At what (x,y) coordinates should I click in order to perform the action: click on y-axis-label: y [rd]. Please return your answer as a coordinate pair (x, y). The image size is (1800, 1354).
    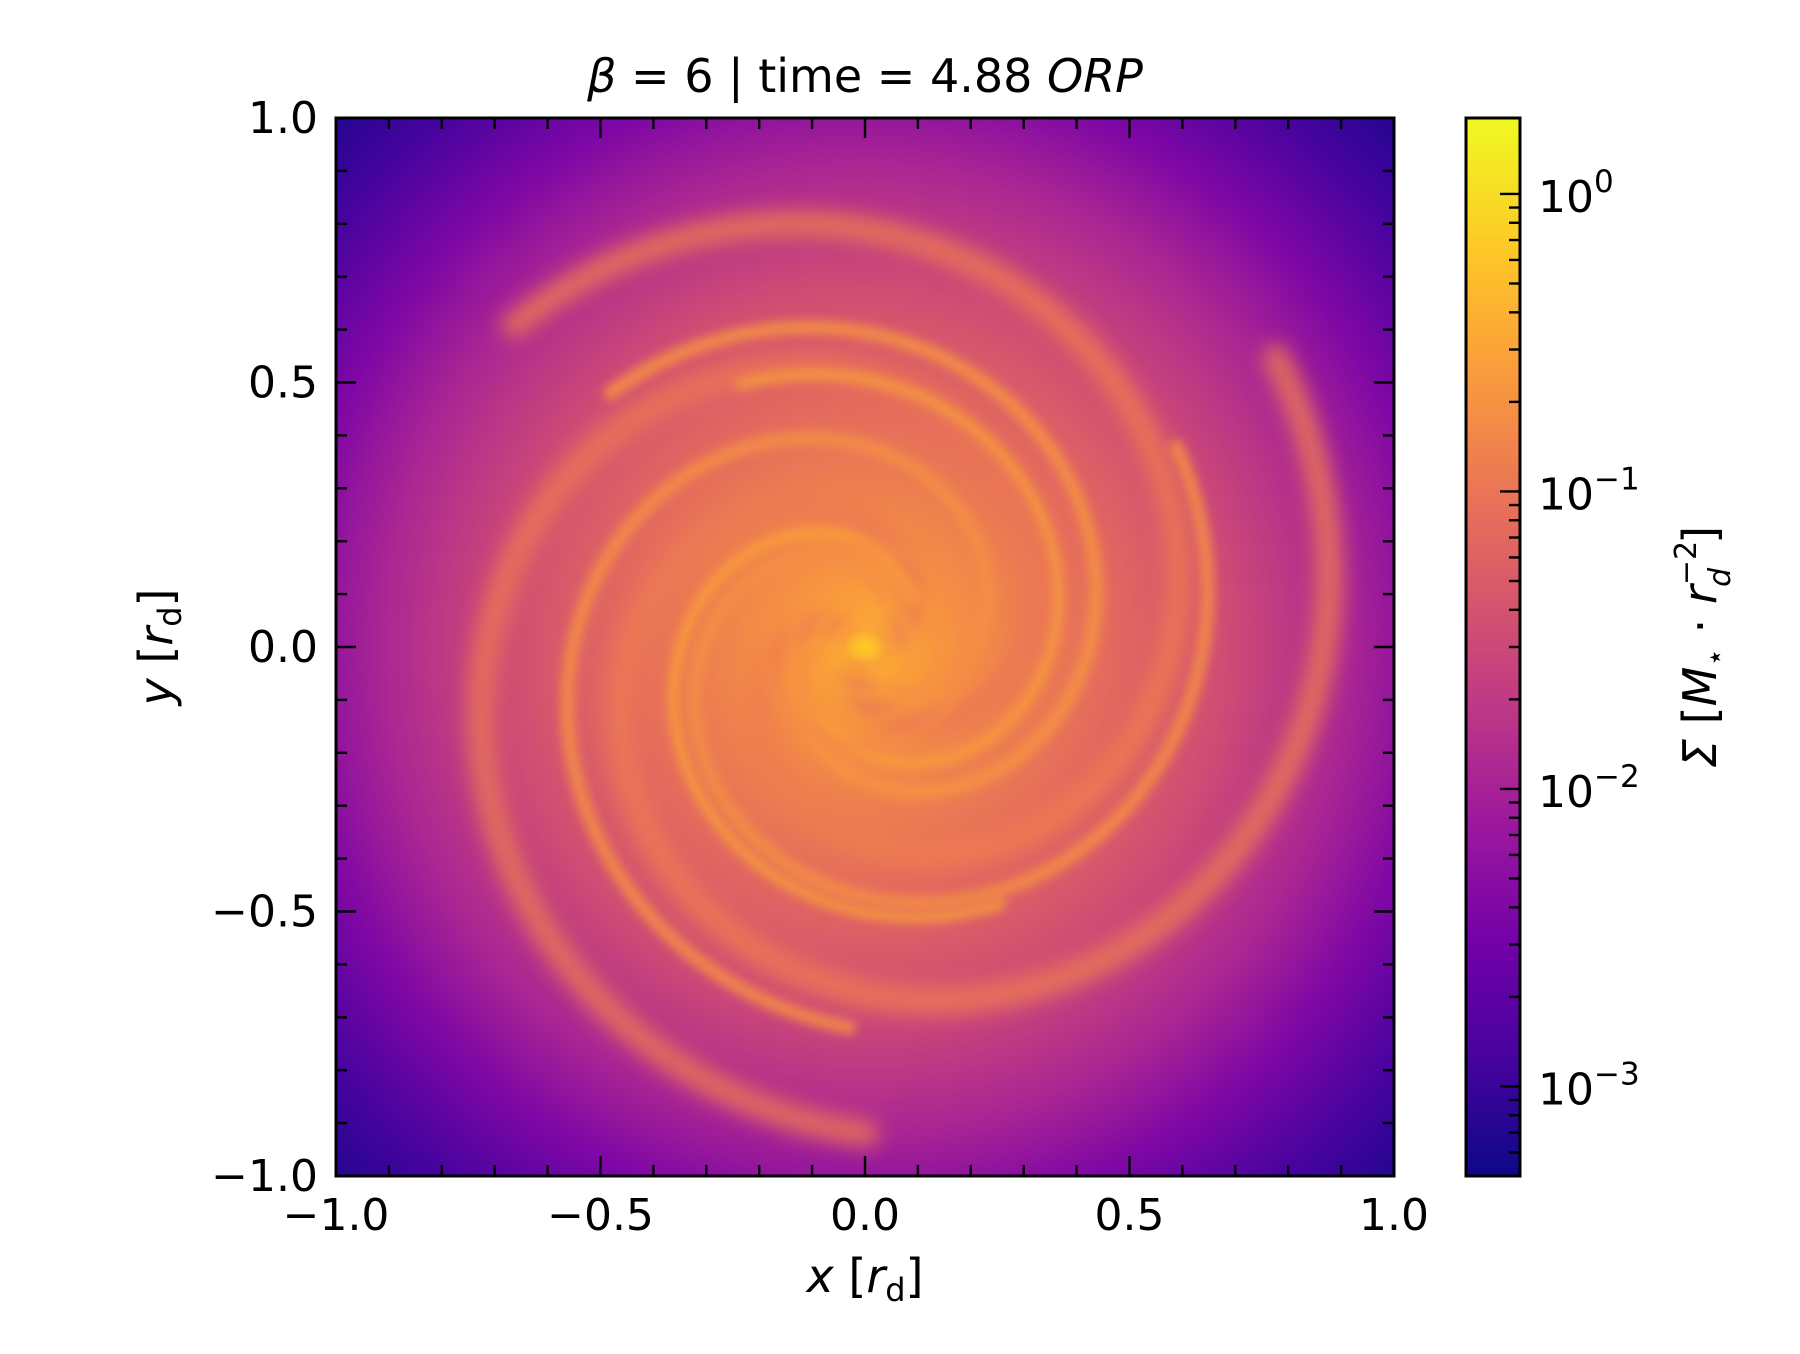
    Looking at the image, I should click on (159, 648).